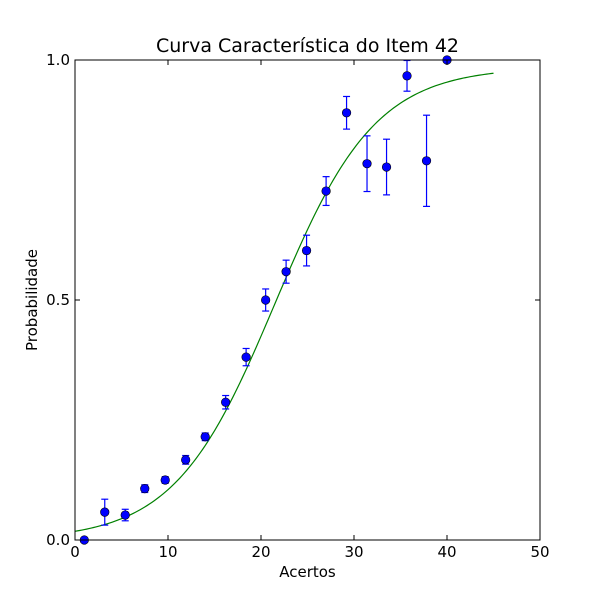 Image resolution: width=600 pixels, height=600 pixels. Describe the element at coordinates (307, 46) in the screenshot. I see `chart-title: Curva Característica do Item 42` at that location.